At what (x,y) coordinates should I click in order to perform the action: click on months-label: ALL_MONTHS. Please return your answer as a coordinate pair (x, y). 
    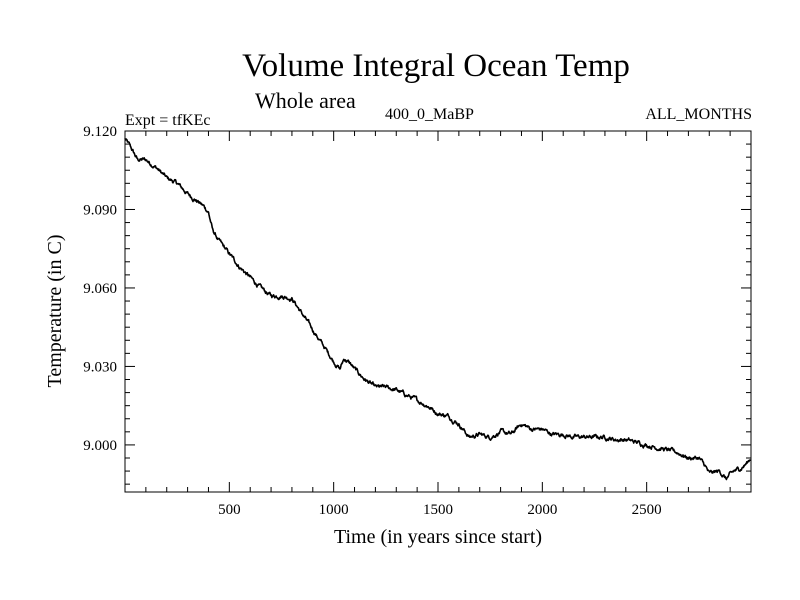
    Looking at the image, I should click on (698, 114).